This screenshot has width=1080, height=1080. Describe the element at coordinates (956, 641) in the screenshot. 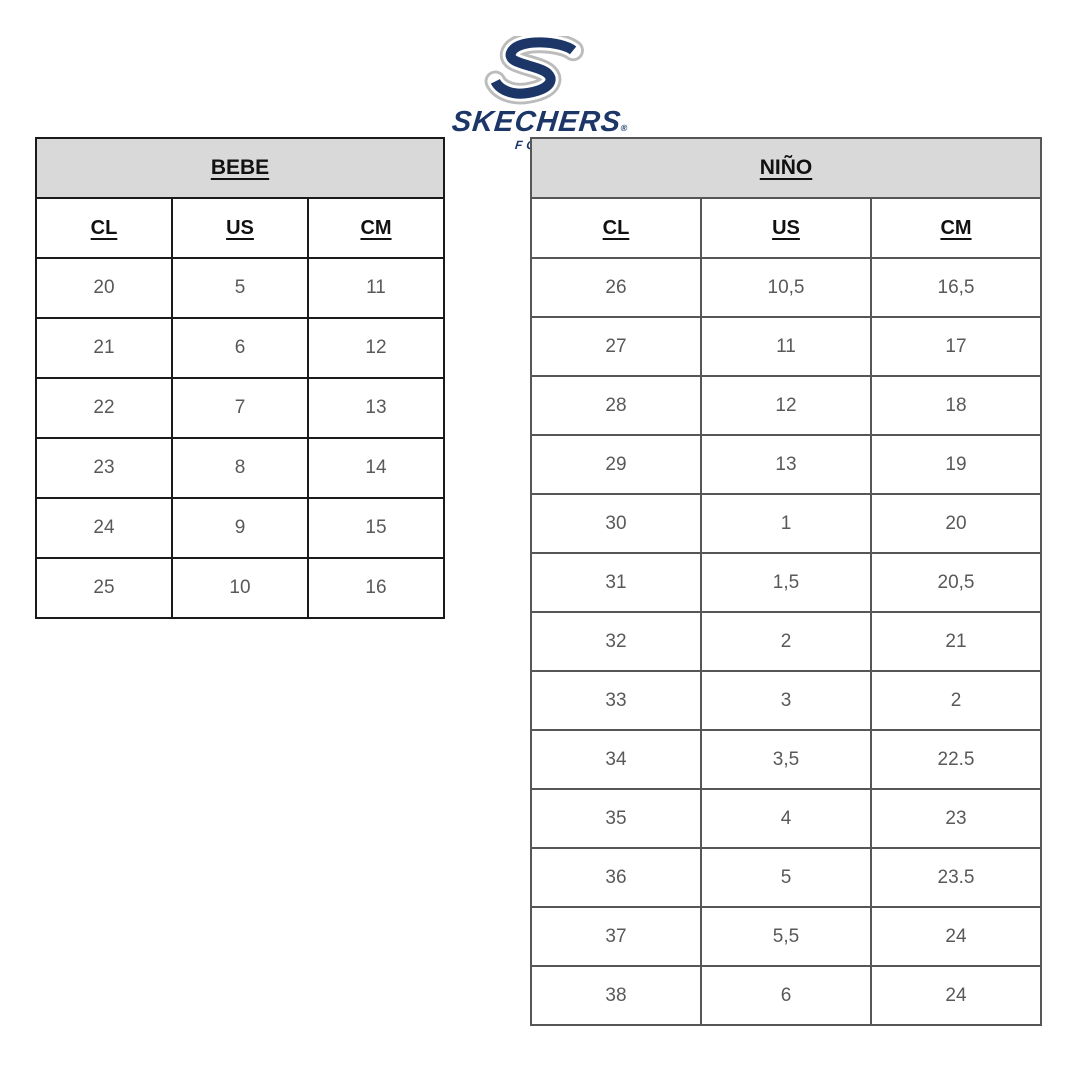

I see `cell-cm: 21` at that location.